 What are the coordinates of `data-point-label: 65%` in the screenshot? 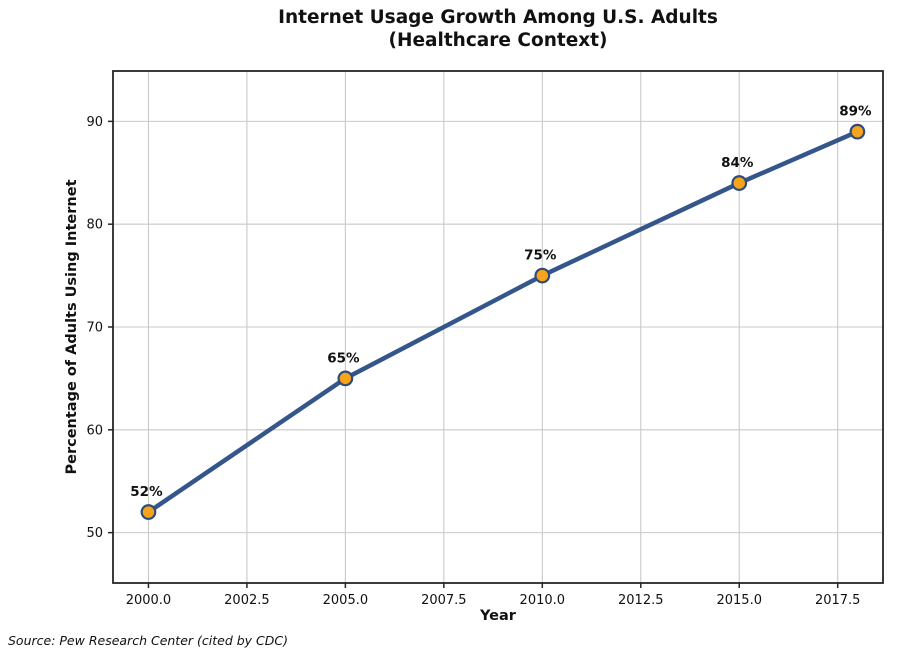 It's located at (343, 358).